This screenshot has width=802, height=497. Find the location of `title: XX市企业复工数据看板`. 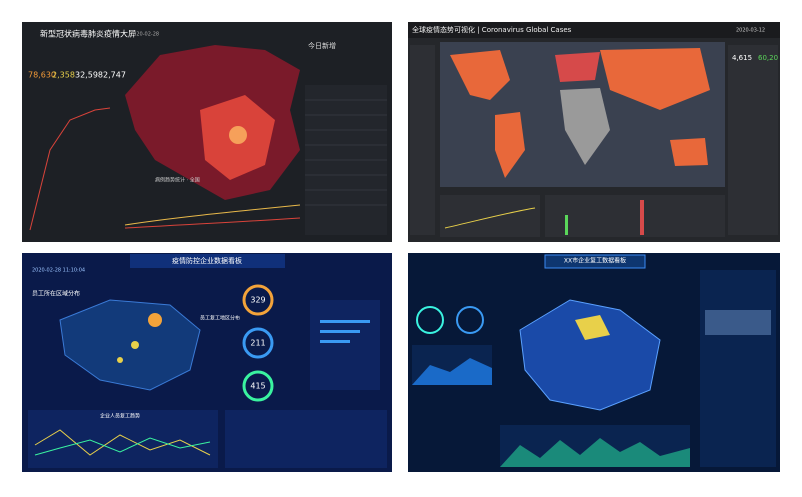

title: XX市企业复工数据看板 is located at coordinates (595, 261).